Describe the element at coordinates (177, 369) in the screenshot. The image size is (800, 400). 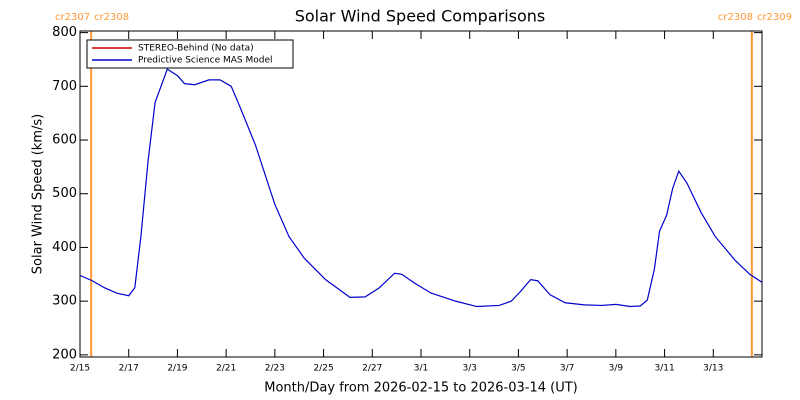
I see `x-tick-label: 2/19` at that location.